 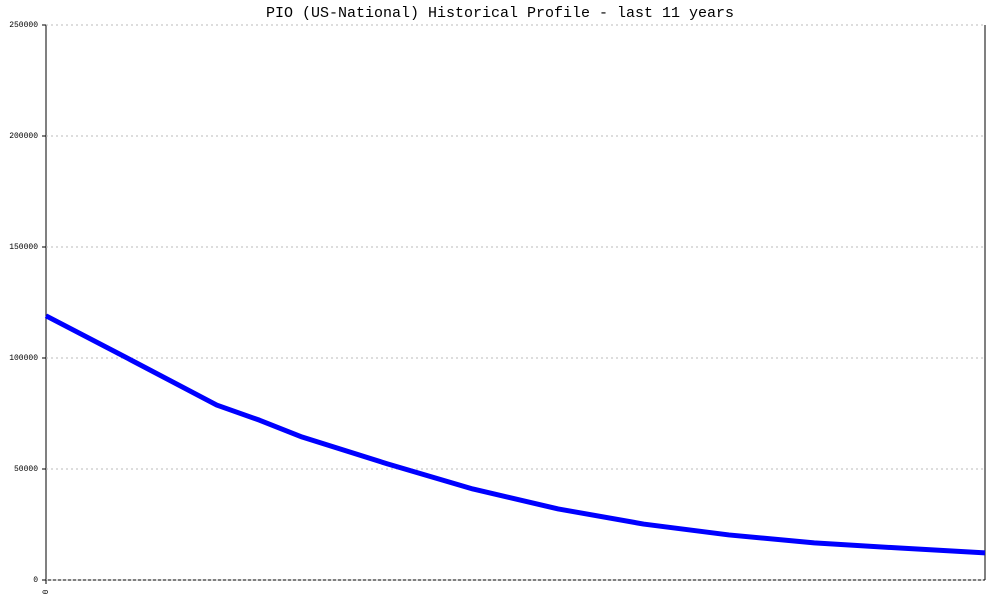 I want to click on x-tick-label: 0, so click(x=46, y=591).